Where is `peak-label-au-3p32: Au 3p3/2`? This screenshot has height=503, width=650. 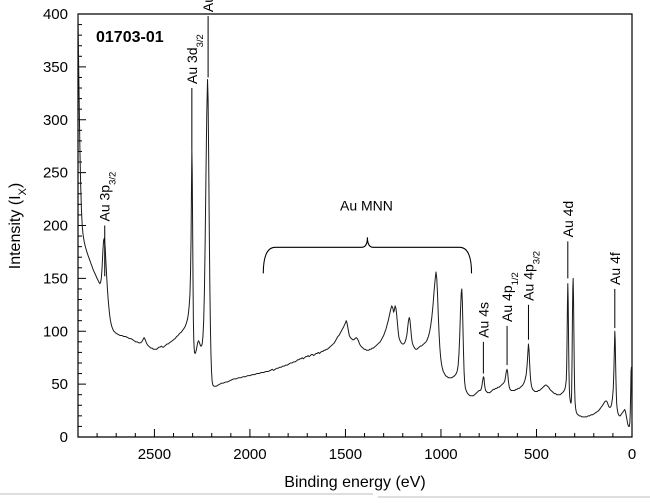
peak-label-au-3p32: Au 3p3/2 is located at coordinates (108, 197).